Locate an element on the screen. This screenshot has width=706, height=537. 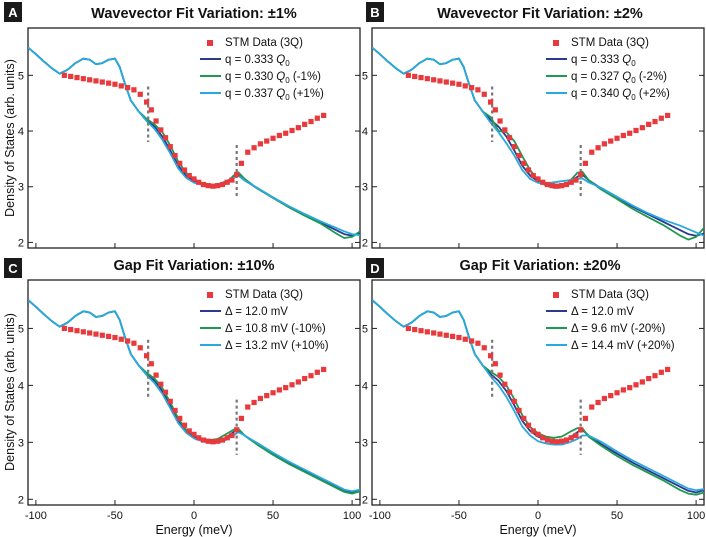
x-tick-label: 0 is located at coordinates (538, 516).